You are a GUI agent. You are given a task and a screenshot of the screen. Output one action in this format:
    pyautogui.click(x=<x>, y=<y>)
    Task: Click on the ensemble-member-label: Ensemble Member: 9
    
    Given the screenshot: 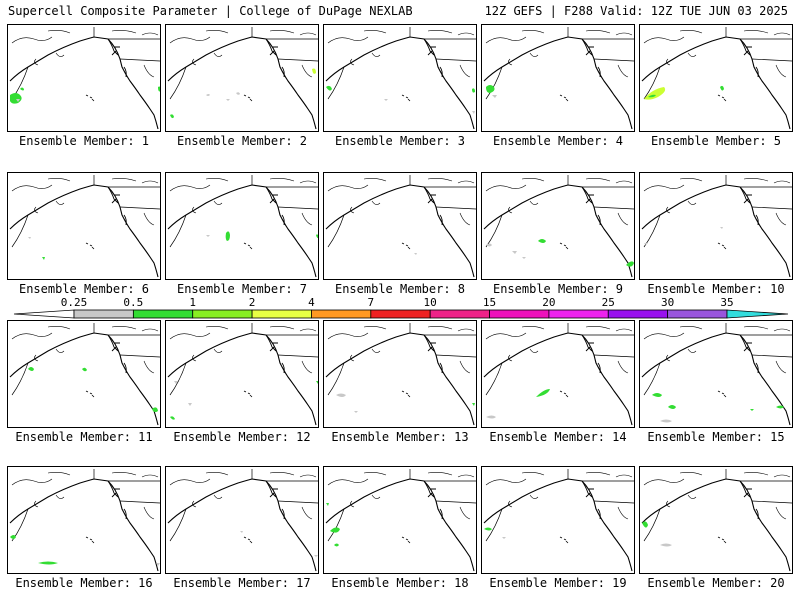 What is the action you would take?
    pyautogui.click(x=558, y=289)
    